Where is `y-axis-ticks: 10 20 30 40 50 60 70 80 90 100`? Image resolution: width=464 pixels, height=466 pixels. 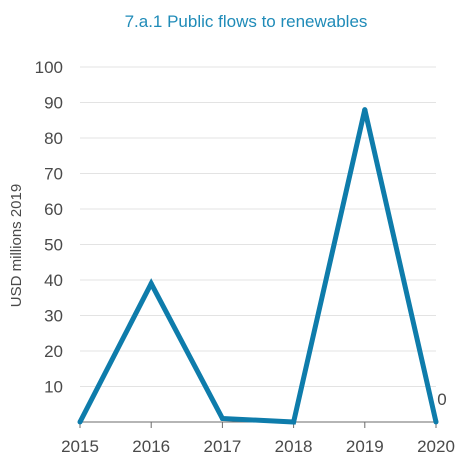
y-axis-ticks: 10 20 30 40 50 60 70 80 90 100 is located at coordinates (49, 227).